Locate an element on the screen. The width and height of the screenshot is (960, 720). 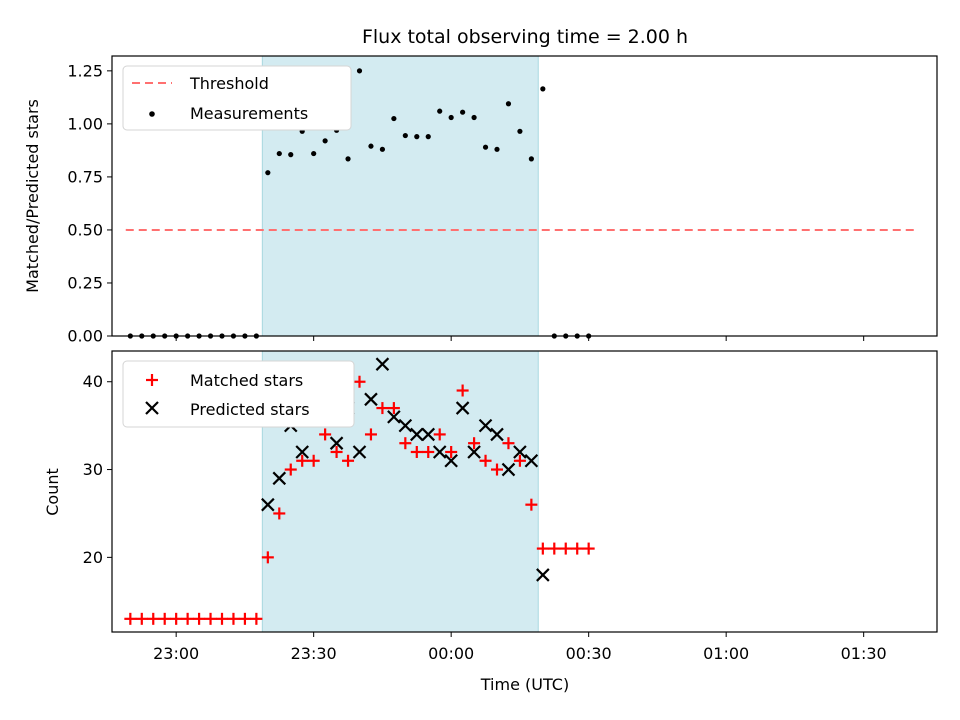
bottom-y-tick-label: 20 is located at coordinates (93, 557).